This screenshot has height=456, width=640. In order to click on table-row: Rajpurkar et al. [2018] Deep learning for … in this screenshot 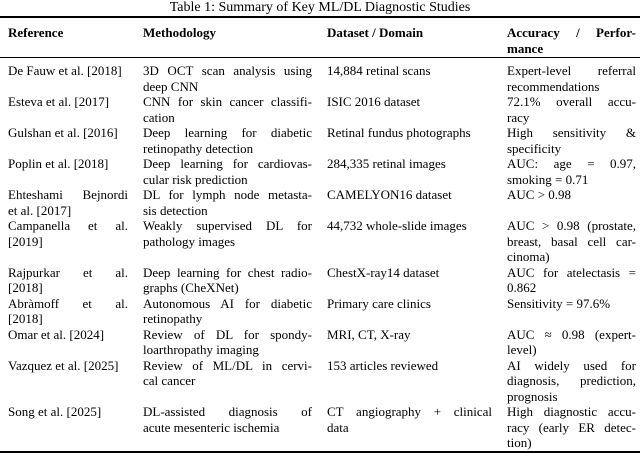, I will do `click(324, 280)`.